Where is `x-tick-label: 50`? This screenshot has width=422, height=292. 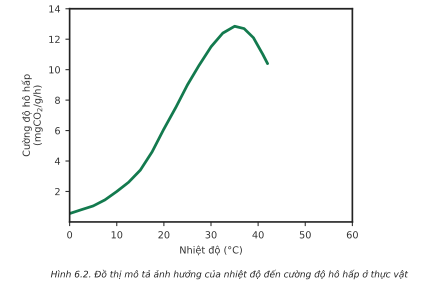
x-tick-label: 50 is located at coordinates (305, 234).